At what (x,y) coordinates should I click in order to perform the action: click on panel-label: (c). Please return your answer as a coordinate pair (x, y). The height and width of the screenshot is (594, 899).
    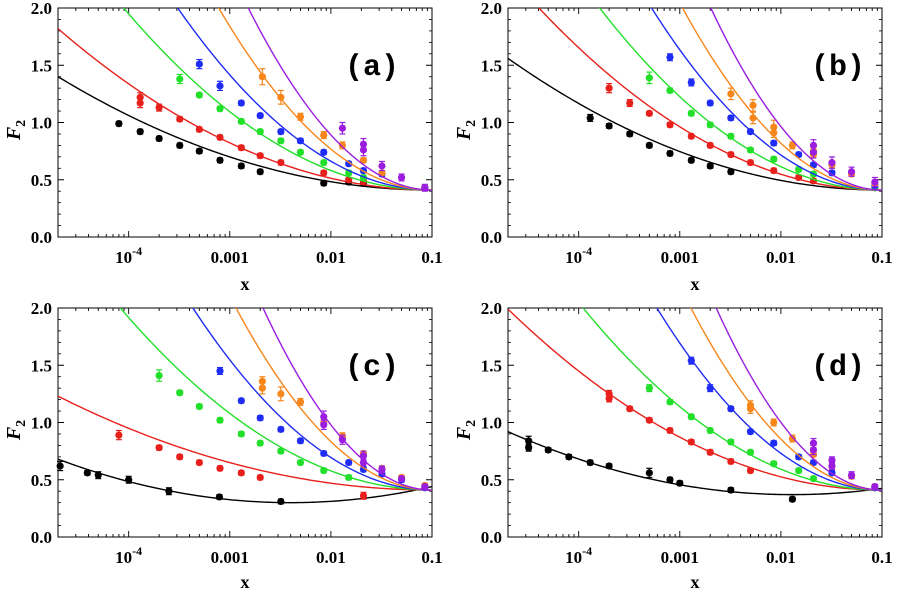
    Looking at the image, I should click on (372, 368).